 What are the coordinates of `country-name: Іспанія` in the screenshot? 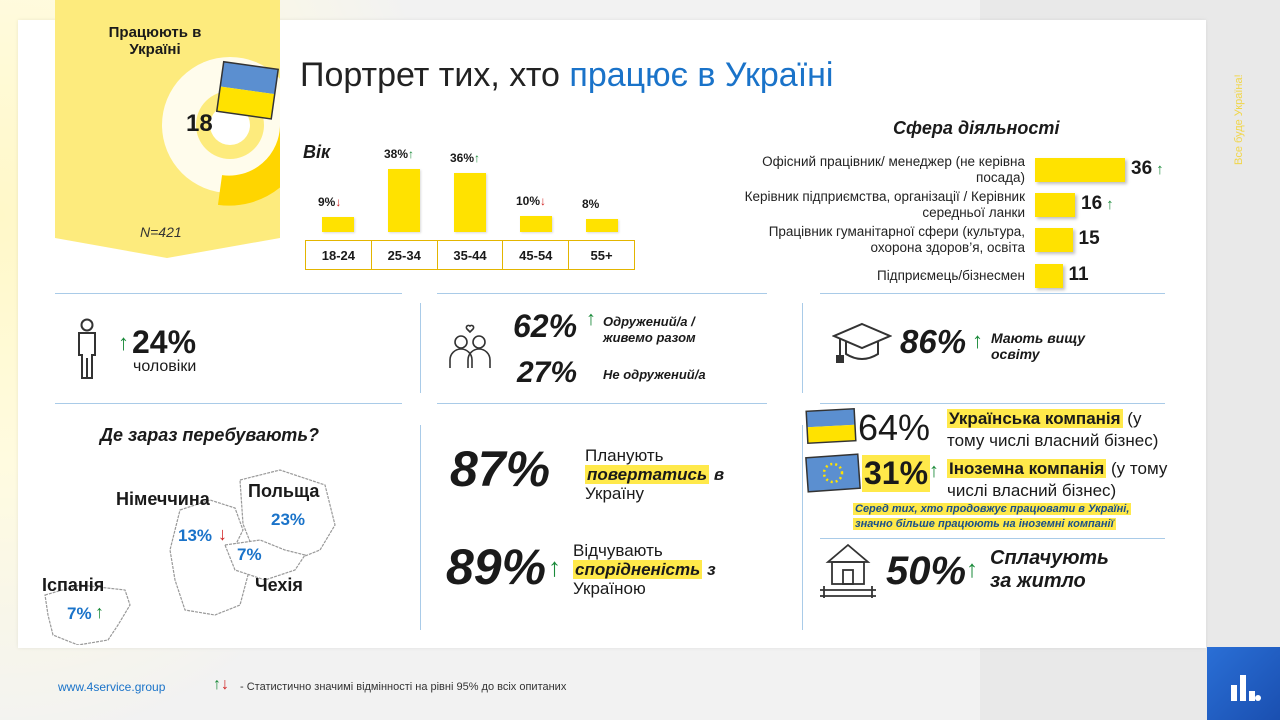 It's located at (73, 585).